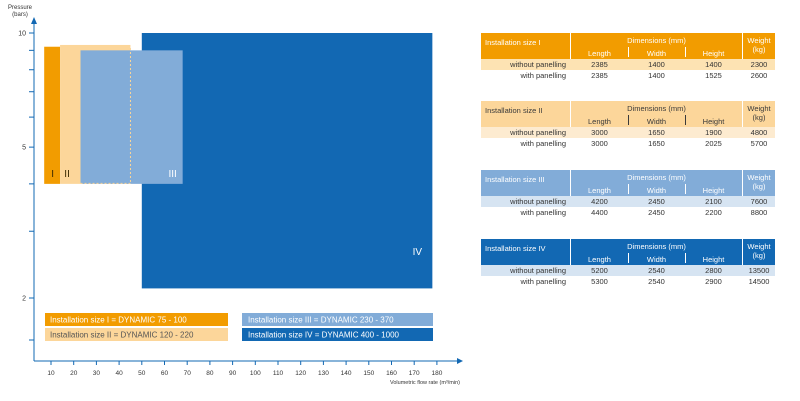 This screenshot has width=800, height=401. I want to click on cell-width: 1400, so click(656, 64).